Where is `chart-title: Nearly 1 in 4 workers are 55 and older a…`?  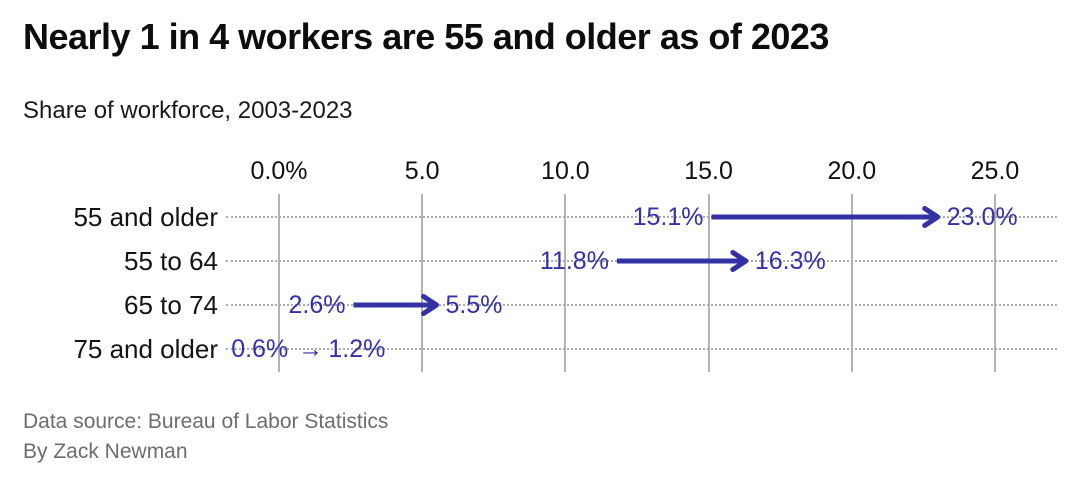 chart-title: Nearly 1 in 4 workers are 55 and older a… is located at coordinates (426, 36).